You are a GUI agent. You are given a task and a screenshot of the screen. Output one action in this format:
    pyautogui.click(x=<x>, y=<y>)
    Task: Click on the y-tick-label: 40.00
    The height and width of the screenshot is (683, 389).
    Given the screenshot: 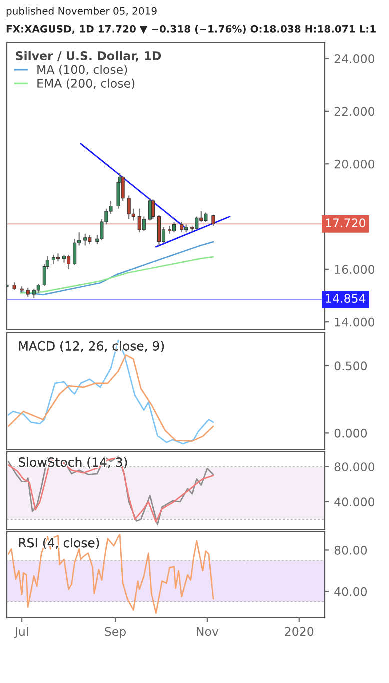 What is the action you would take?
    pyautogui.click(x=351, y=591)
    